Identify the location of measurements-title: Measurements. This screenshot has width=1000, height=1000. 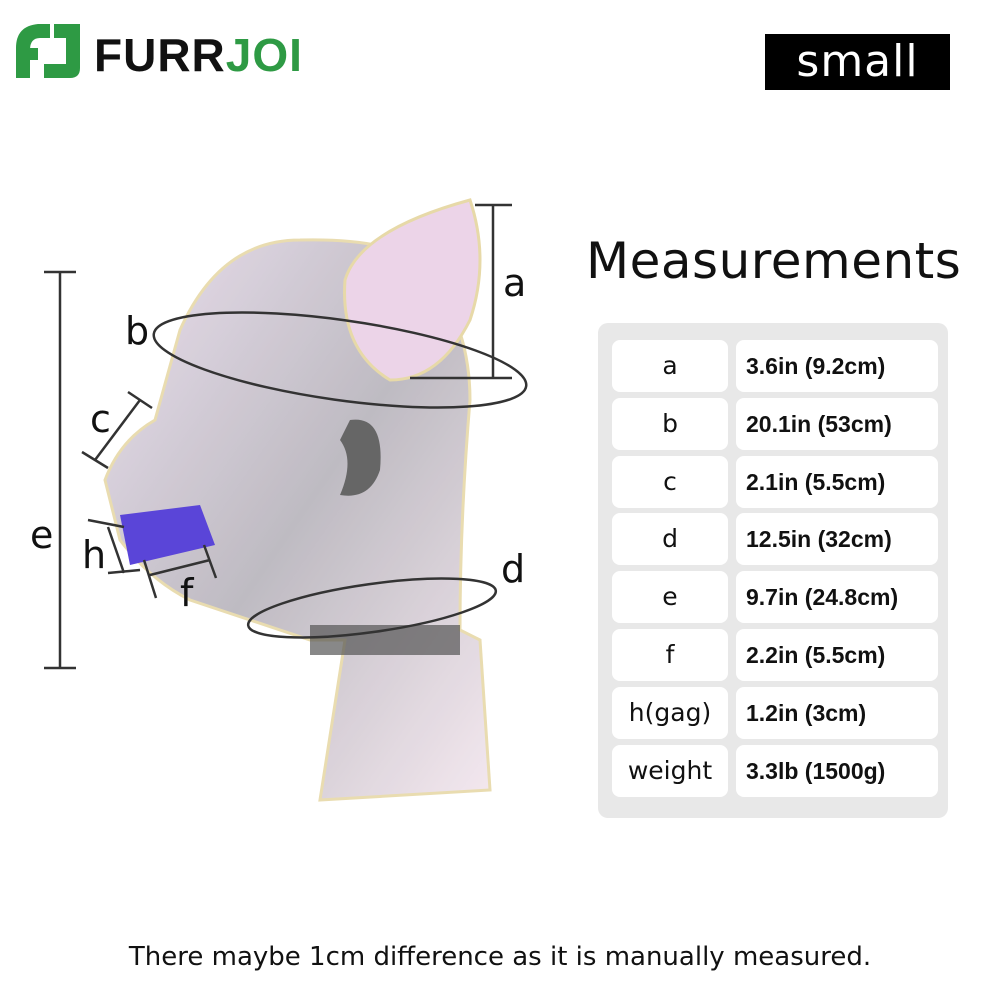
(774, 261).